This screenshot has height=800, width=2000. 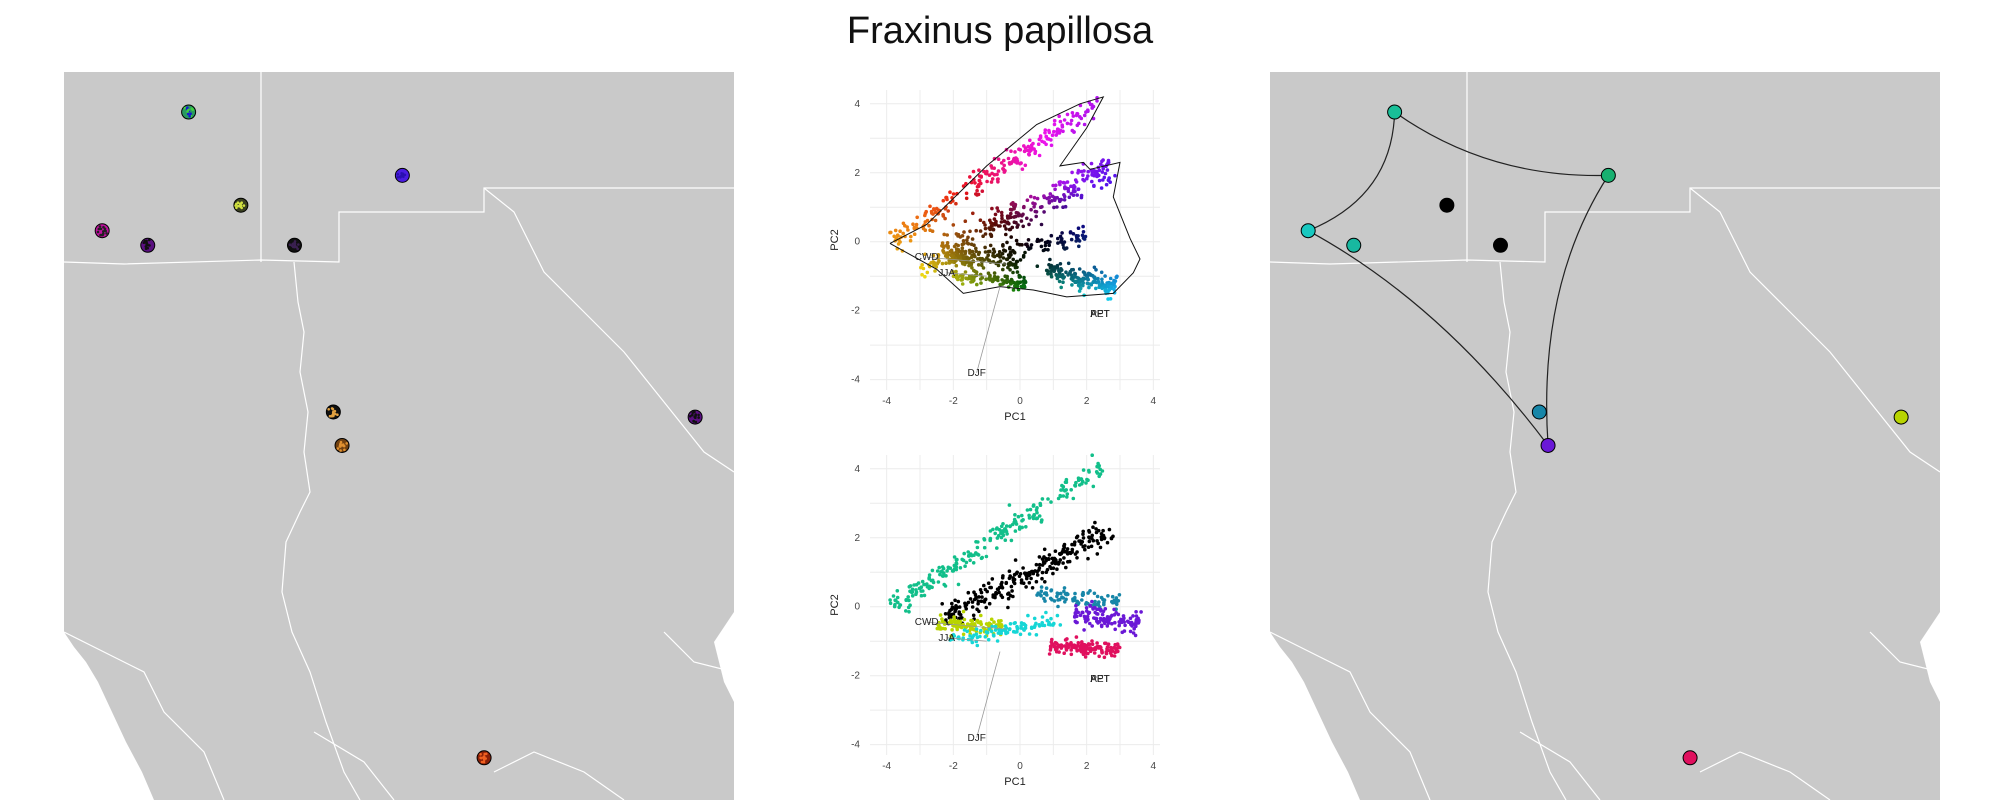 What do you see at coordinates (1527, 530) in the screenshot?
I see `map-boundary` at bounding box center [1527, 530].